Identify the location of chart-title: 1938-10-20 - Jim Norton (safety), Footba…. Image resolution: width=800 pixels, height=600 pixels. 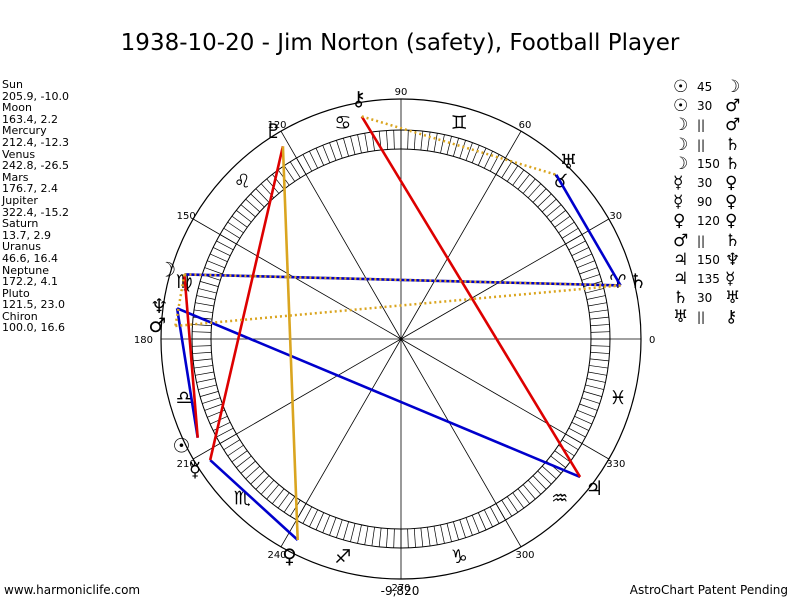
(400, 43).